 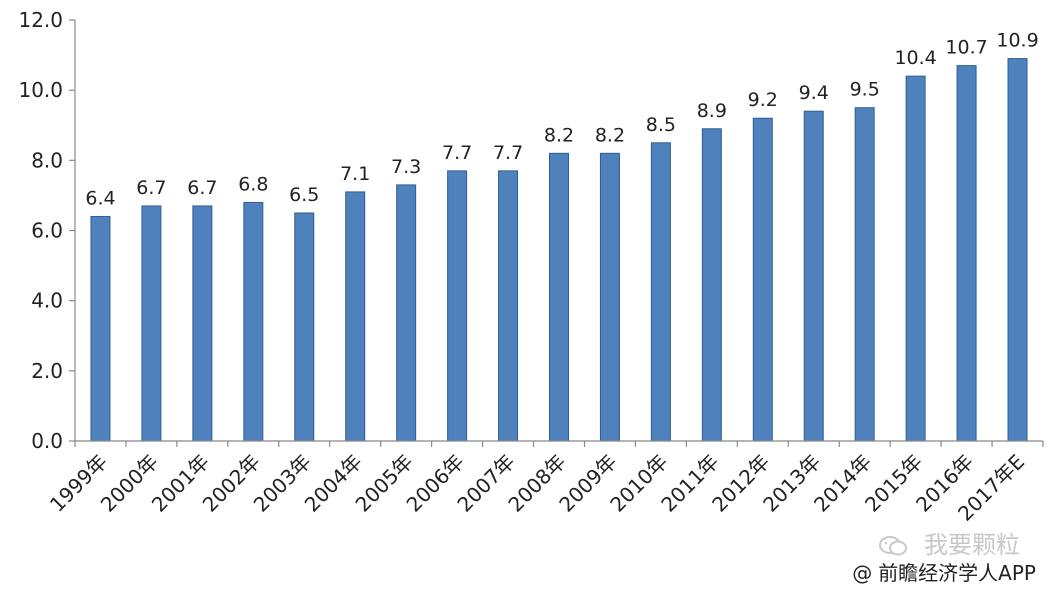 I want to click on y-tick-label: 10.0, so click(x=40, y=90).